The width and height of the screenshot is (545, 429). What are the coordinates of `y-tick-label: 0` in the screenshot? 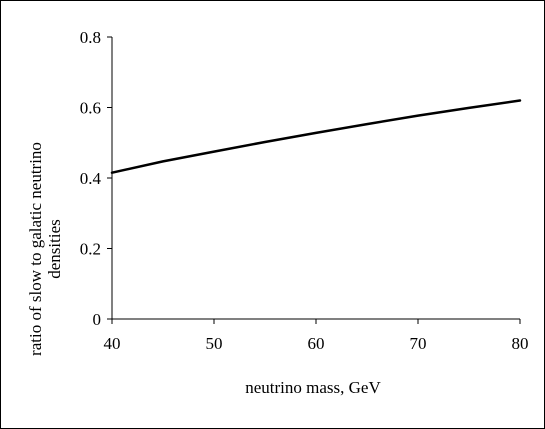 It's located at (97, 319).